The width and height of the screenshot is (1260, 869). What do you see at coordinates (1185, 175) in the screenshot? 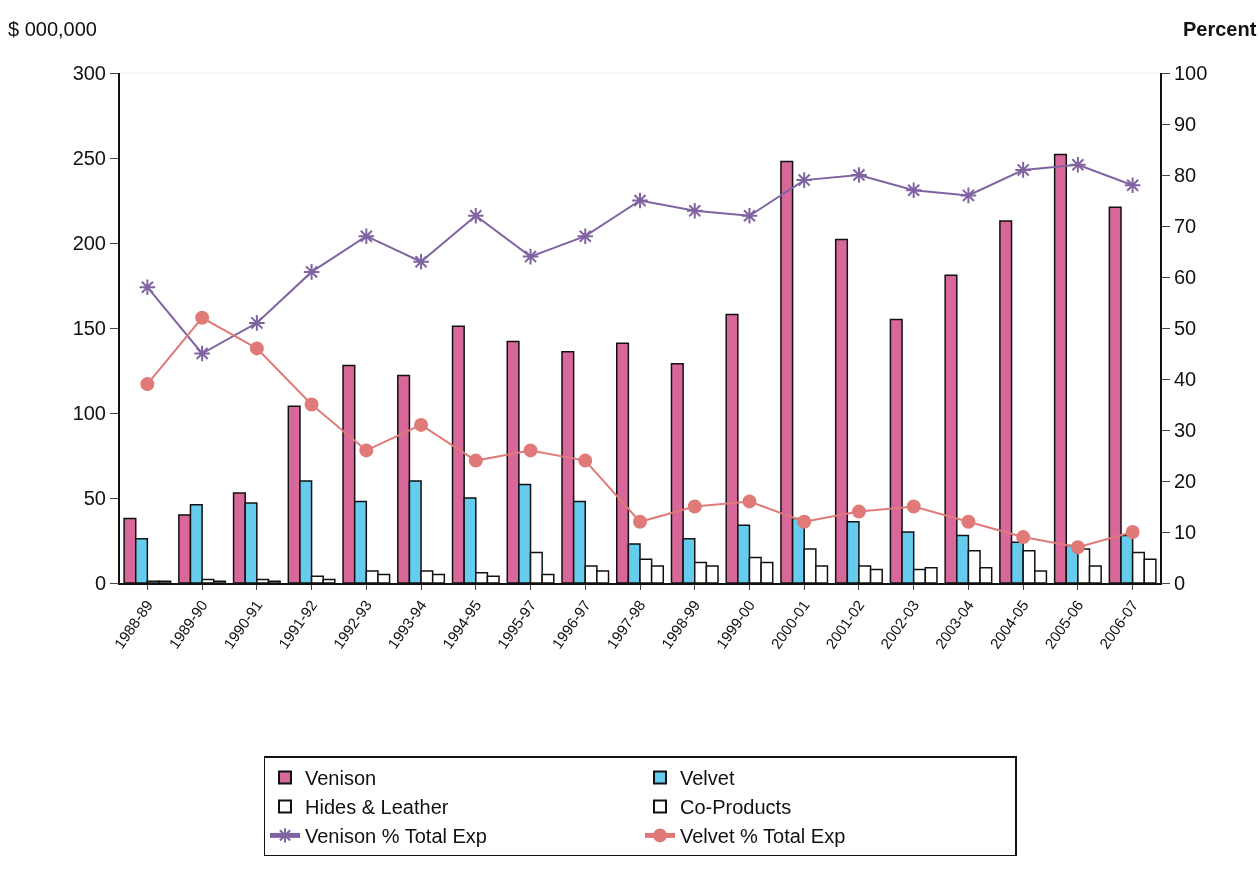
I see `y2-tick-label: 80` at bounding box center [1185, 175].